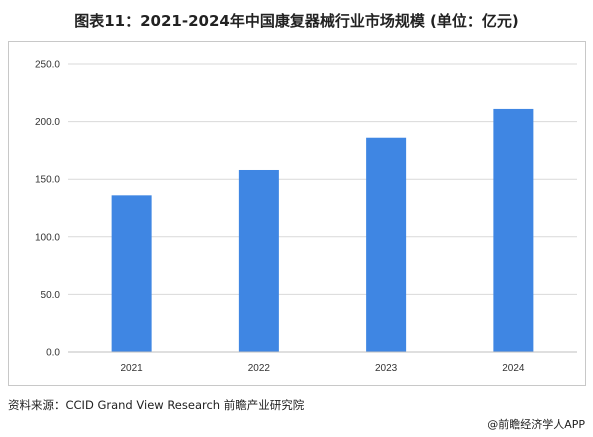 The image size is (593, 437). Describe the element at coordinates (47, 65) in the screenshot. I see `y-tick-label: 250.0` at that location.